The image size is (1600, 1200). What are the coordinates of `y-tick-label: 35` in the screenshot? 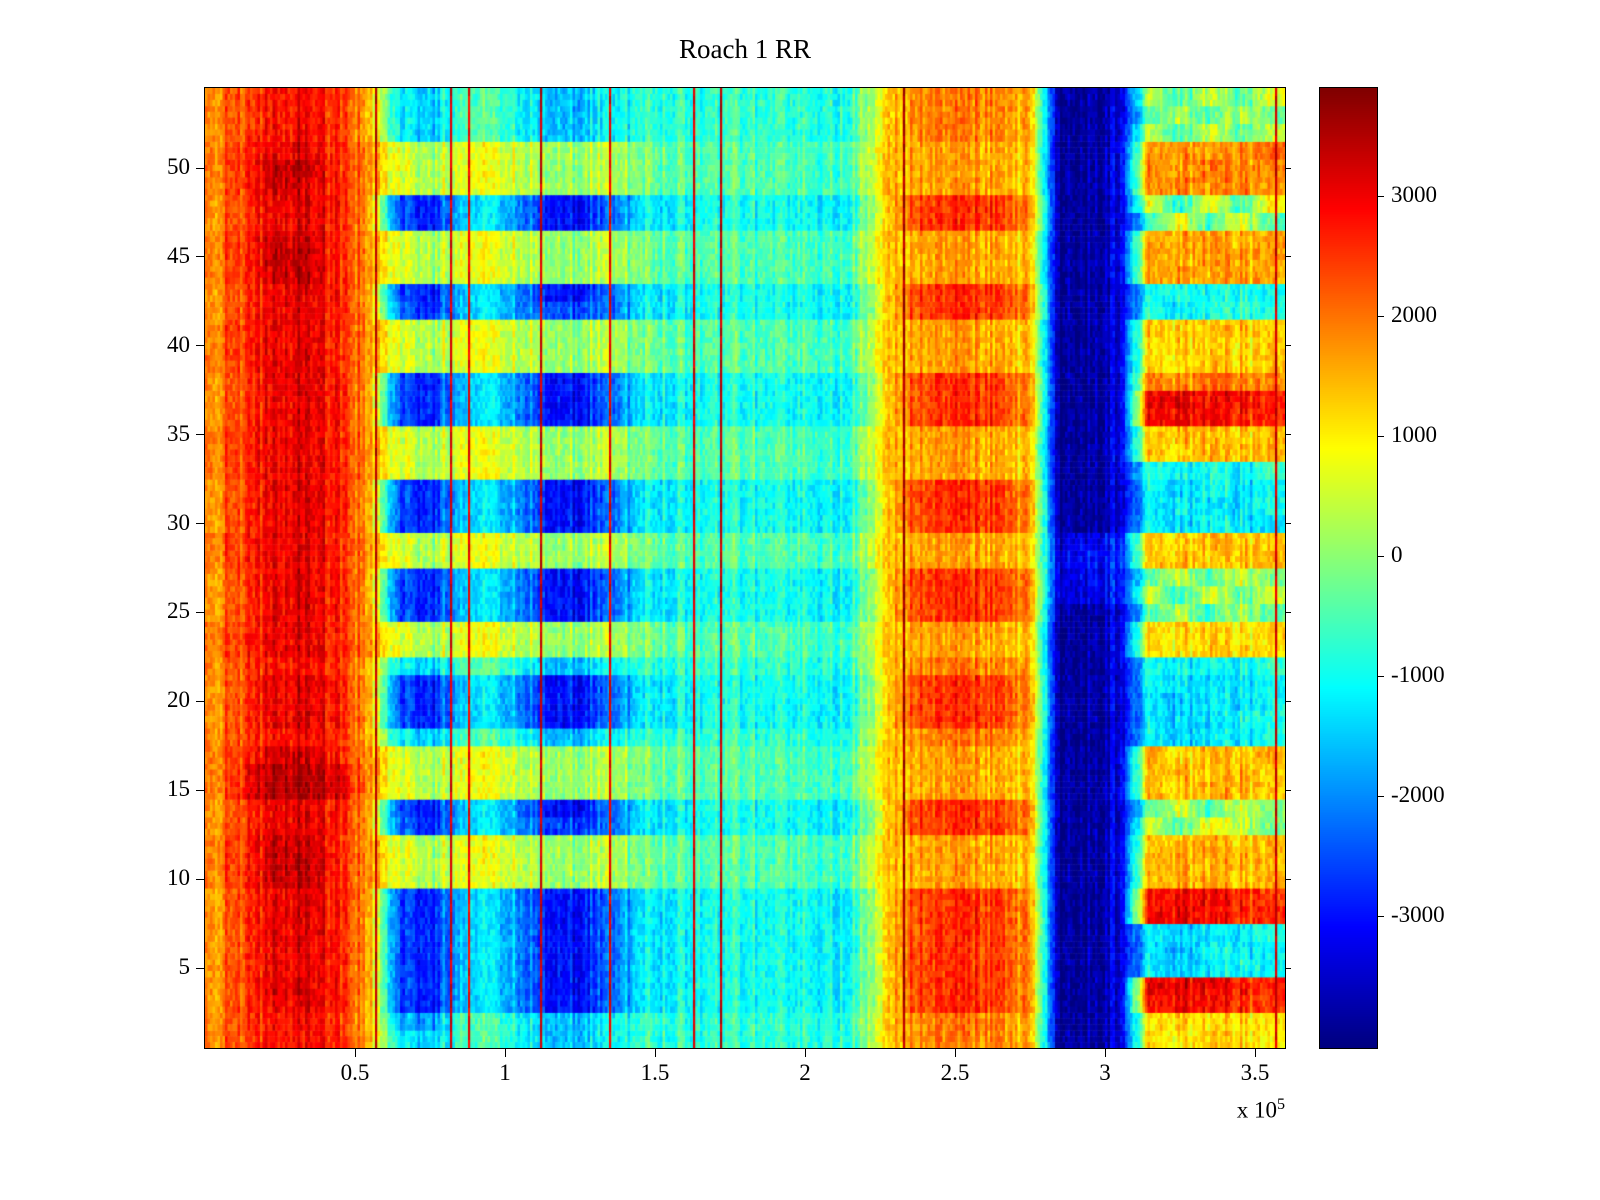 It's located at (178, 433).